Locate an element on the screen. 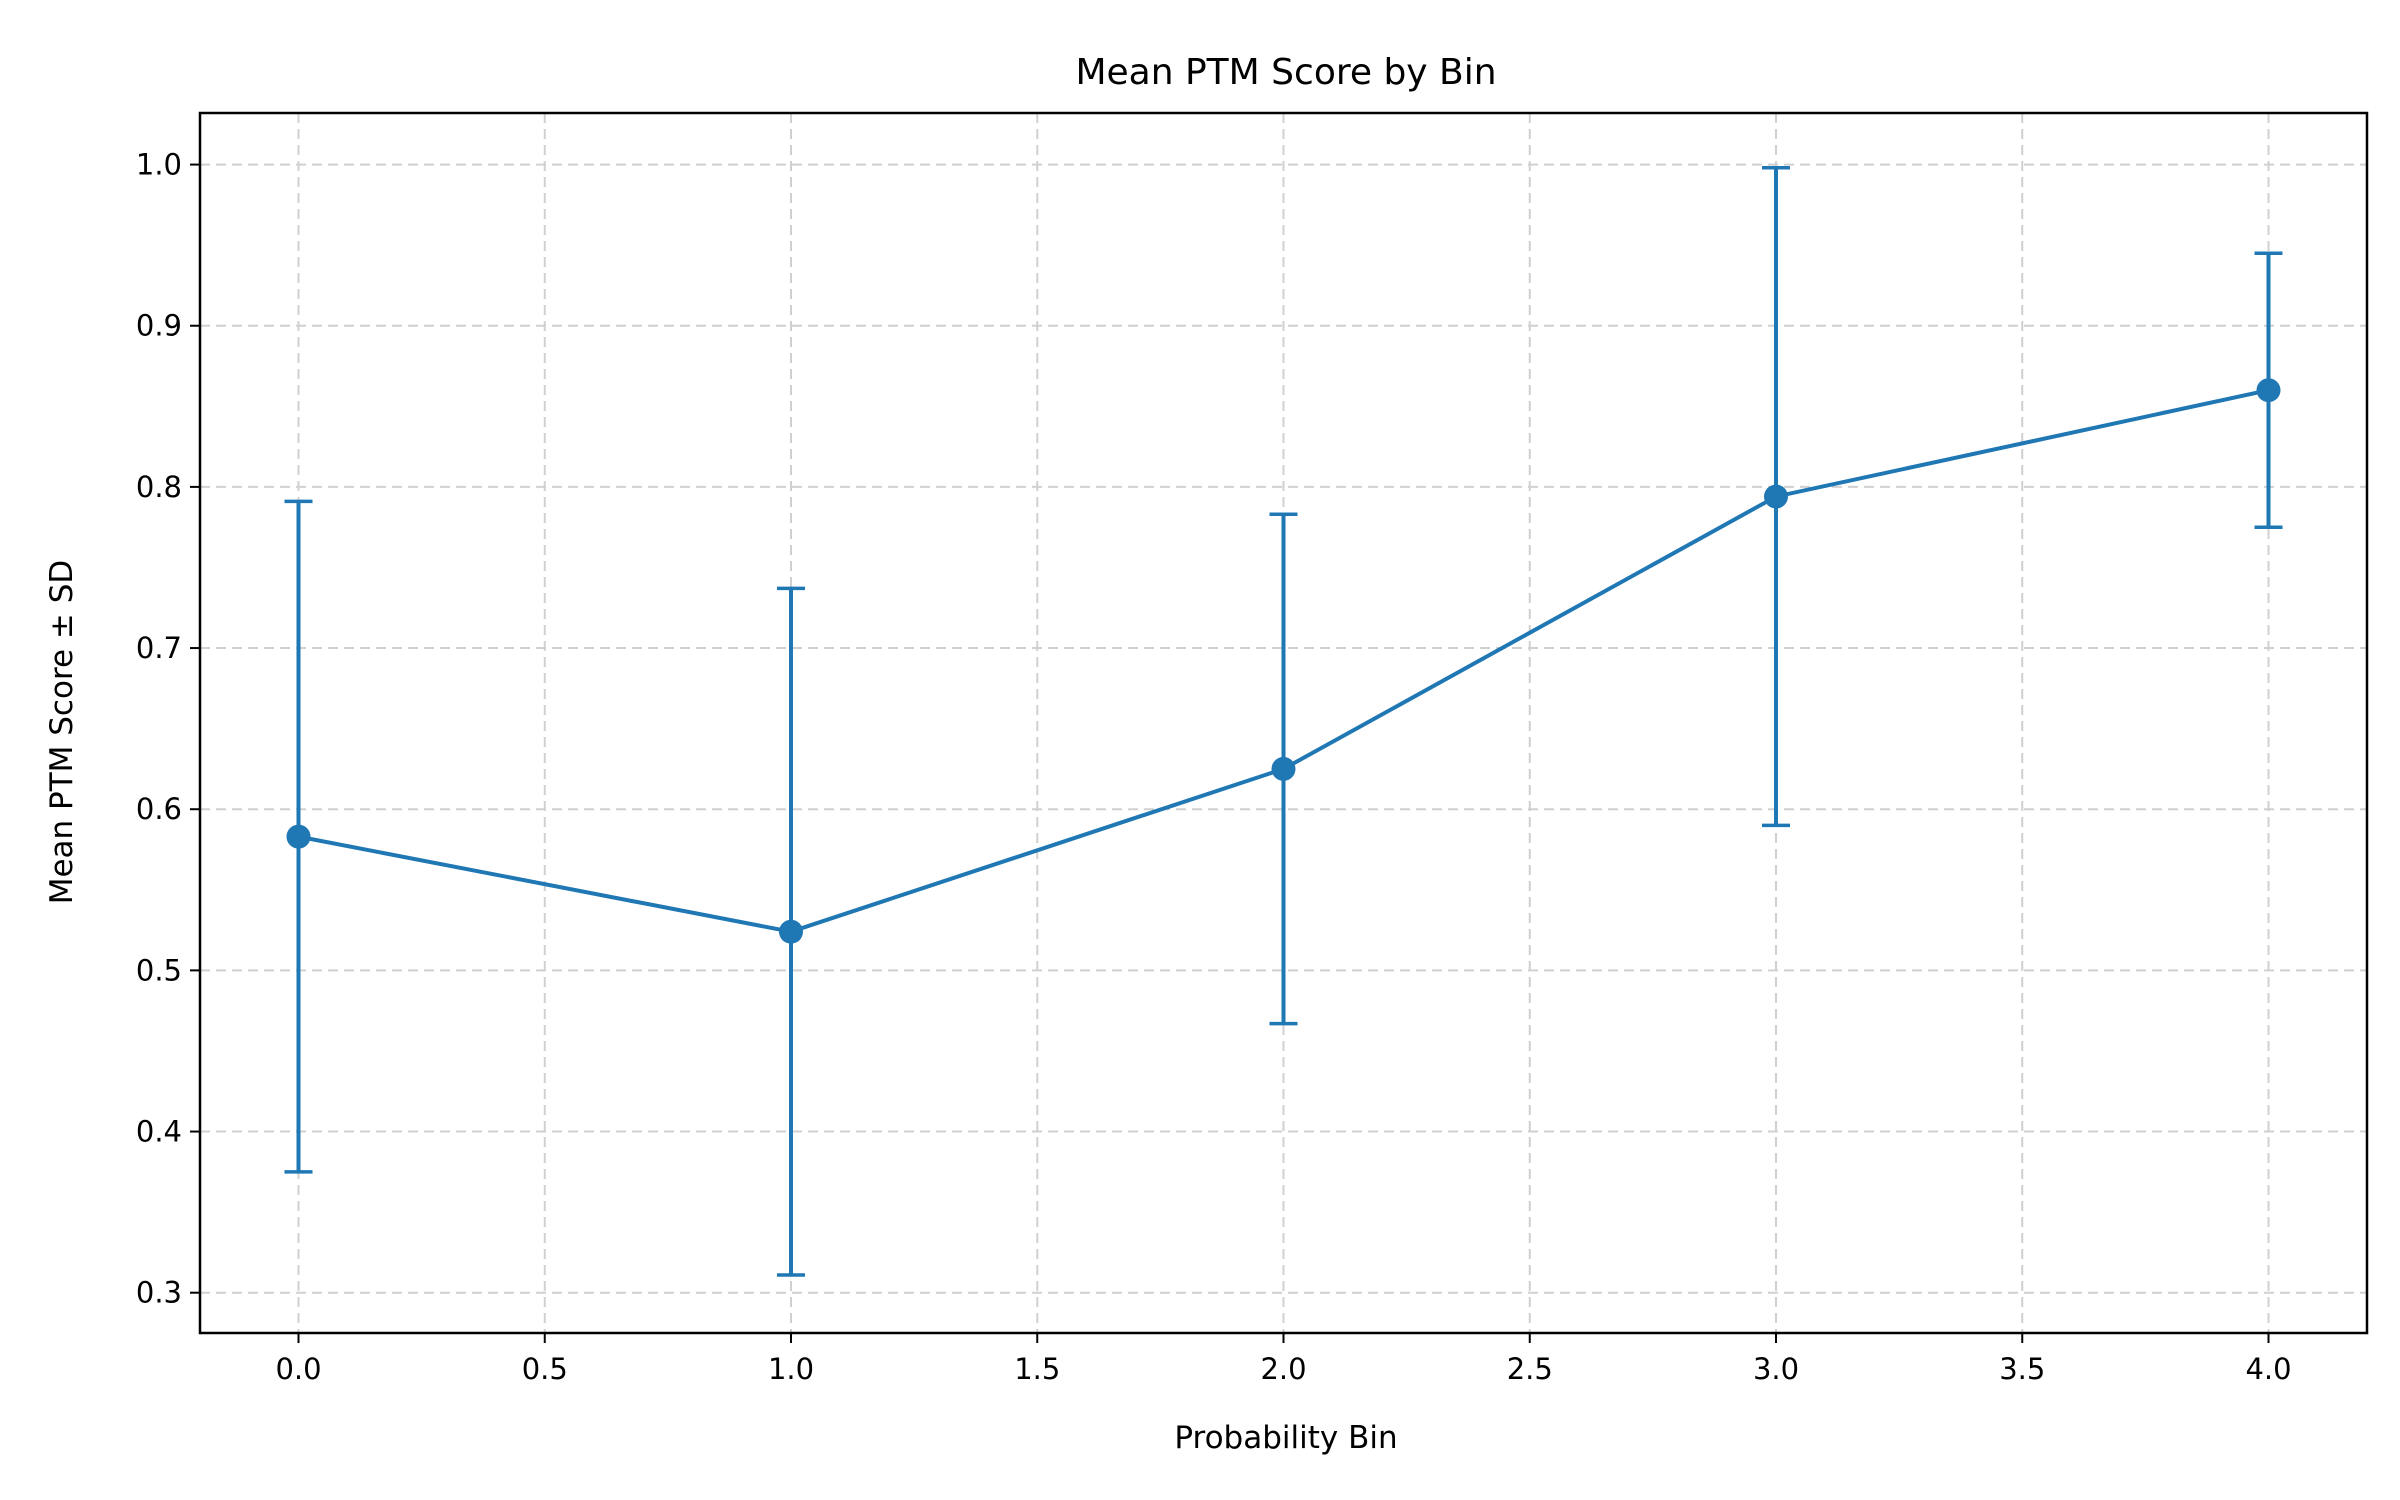 Image resolution: width=2400 pixels, height=1500 pixels. x-tick-label: 3.0 is located at coordinates (1776, 1369).